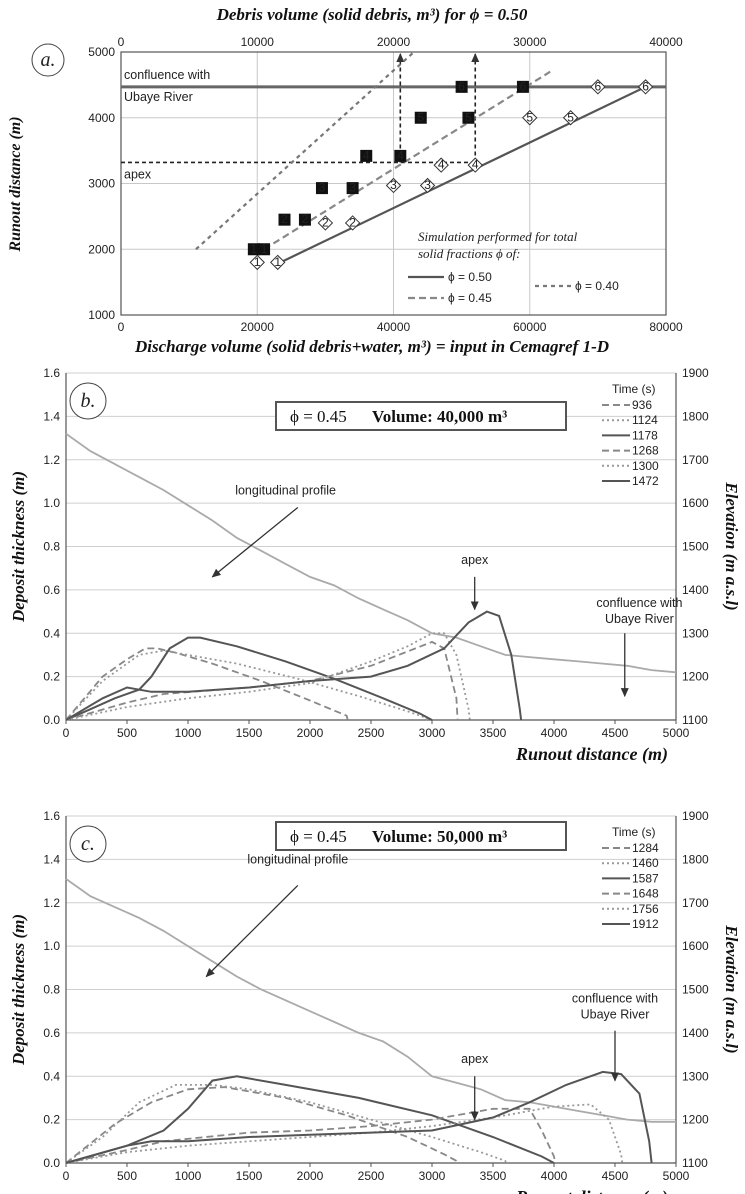 This screenshot has height=1194, width=745. Describe the element at coordinates (645, 878) in the screenshot. I see `legend-entry: 1587` at that location.